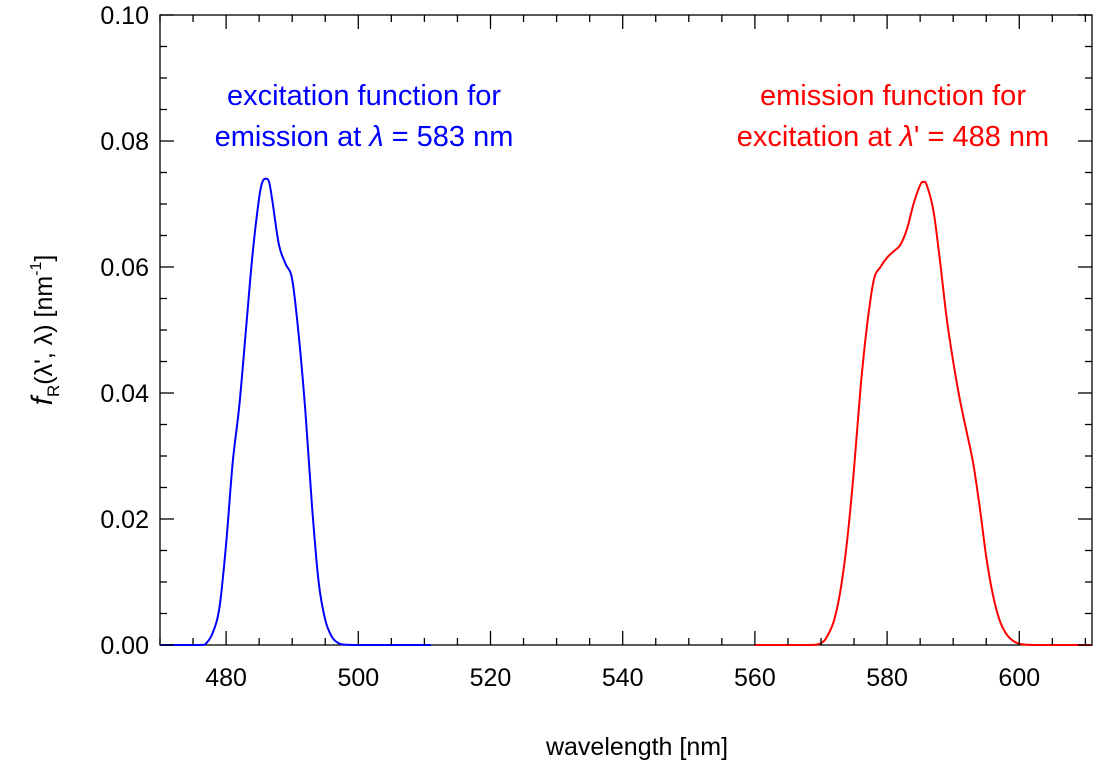 The height and width of the screenshot is (767, 1105). I want to click on x-tick-label: 520, so click(491, 678).